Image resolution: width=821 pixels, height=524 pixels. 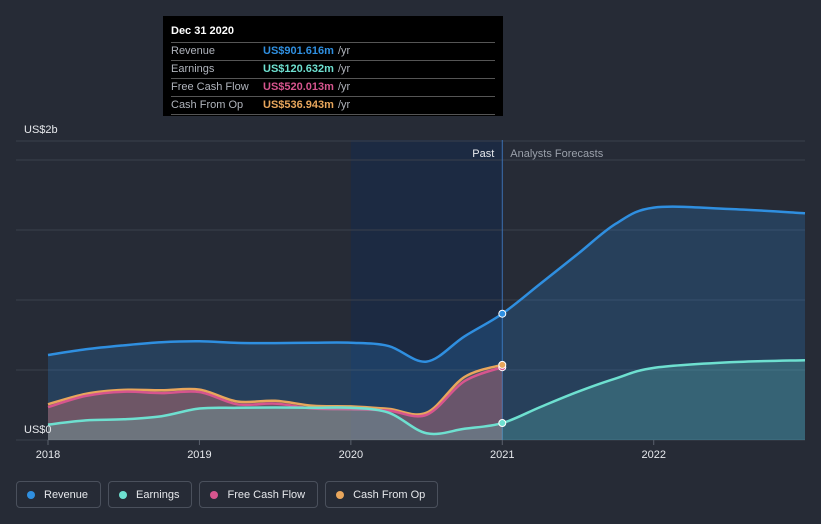 I want to click on revenue-marker, so click(x=502, y=313).